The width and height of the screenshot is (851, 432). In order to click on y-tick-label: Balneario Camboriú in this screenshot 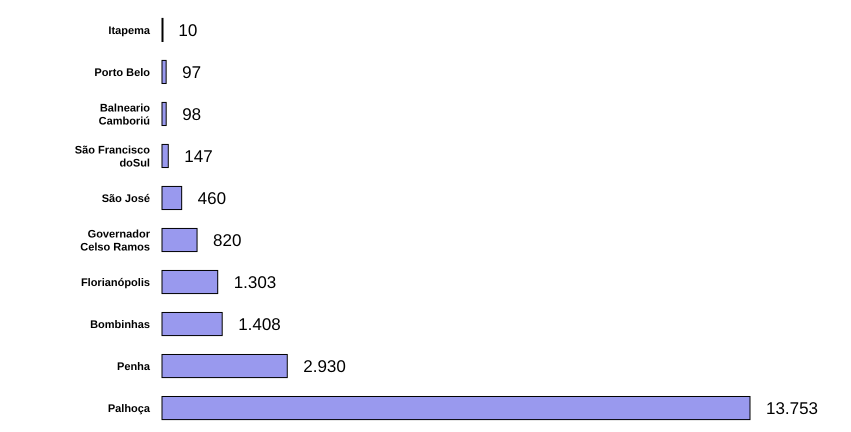, I will do `click(124, 115)`.